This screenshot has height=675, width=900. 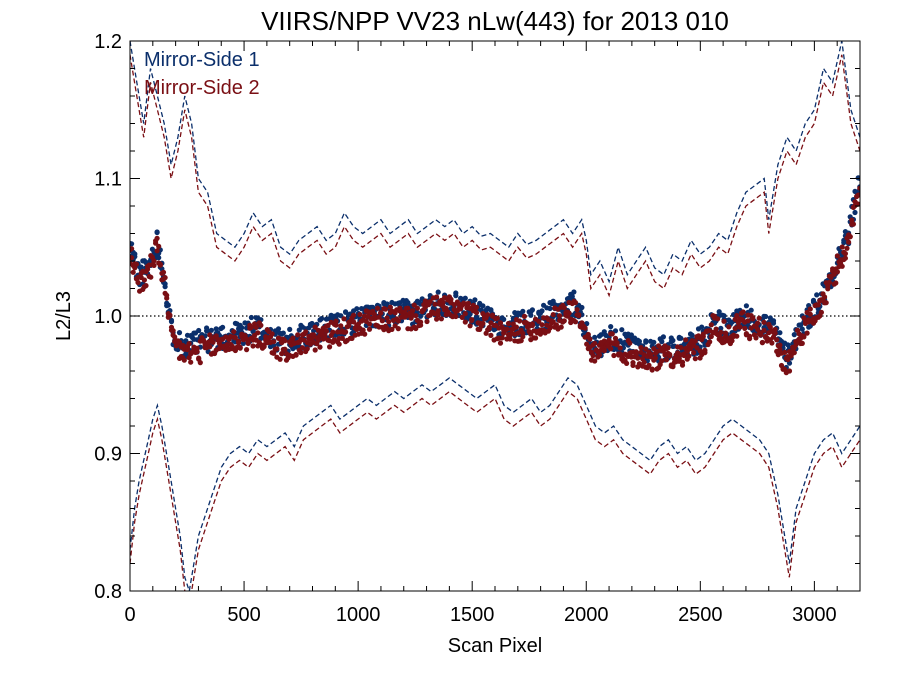 I want to click on legend-mirror-side-2: Mirror-Side 2, so click(x=202, y=88).